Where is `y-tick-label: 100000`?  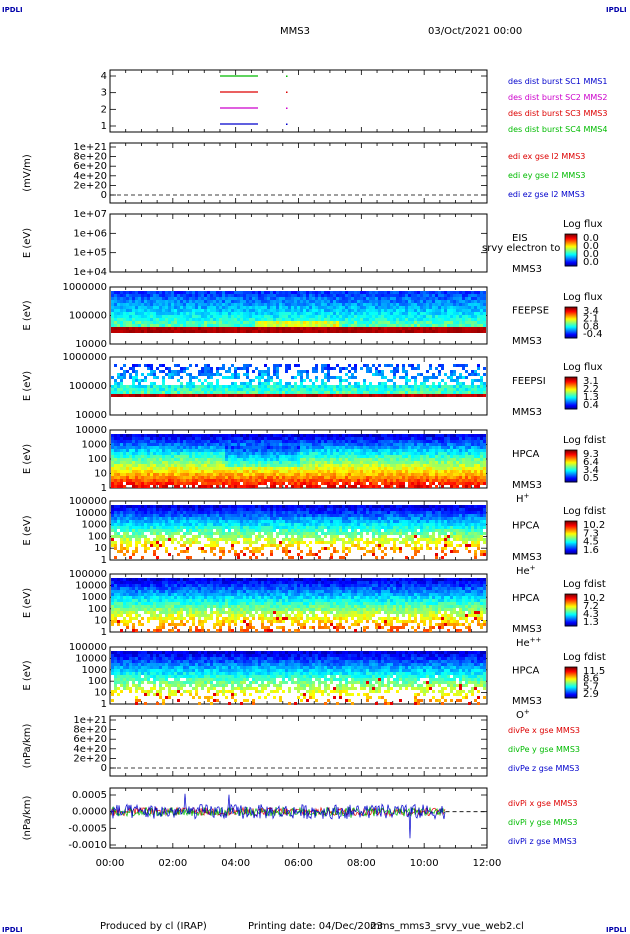
y-tick-label: 100000 is located at coordinates (88, 386).